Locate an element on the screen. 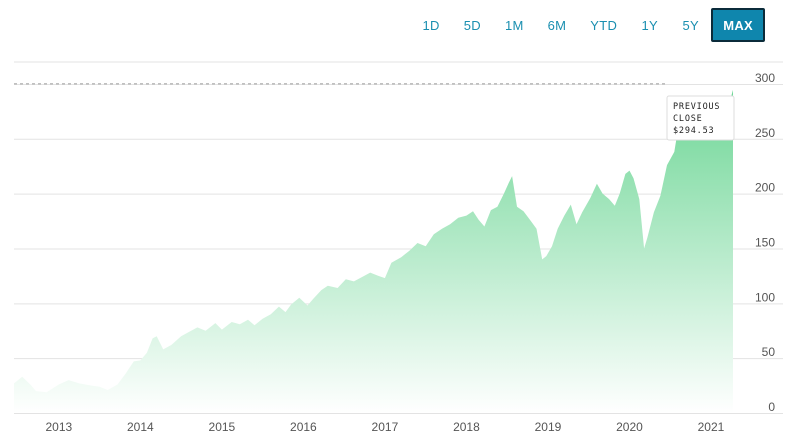 The width and height of the screenshot is (797, 441). range-button-ytd: YTD is located at coordinates (604, 25).